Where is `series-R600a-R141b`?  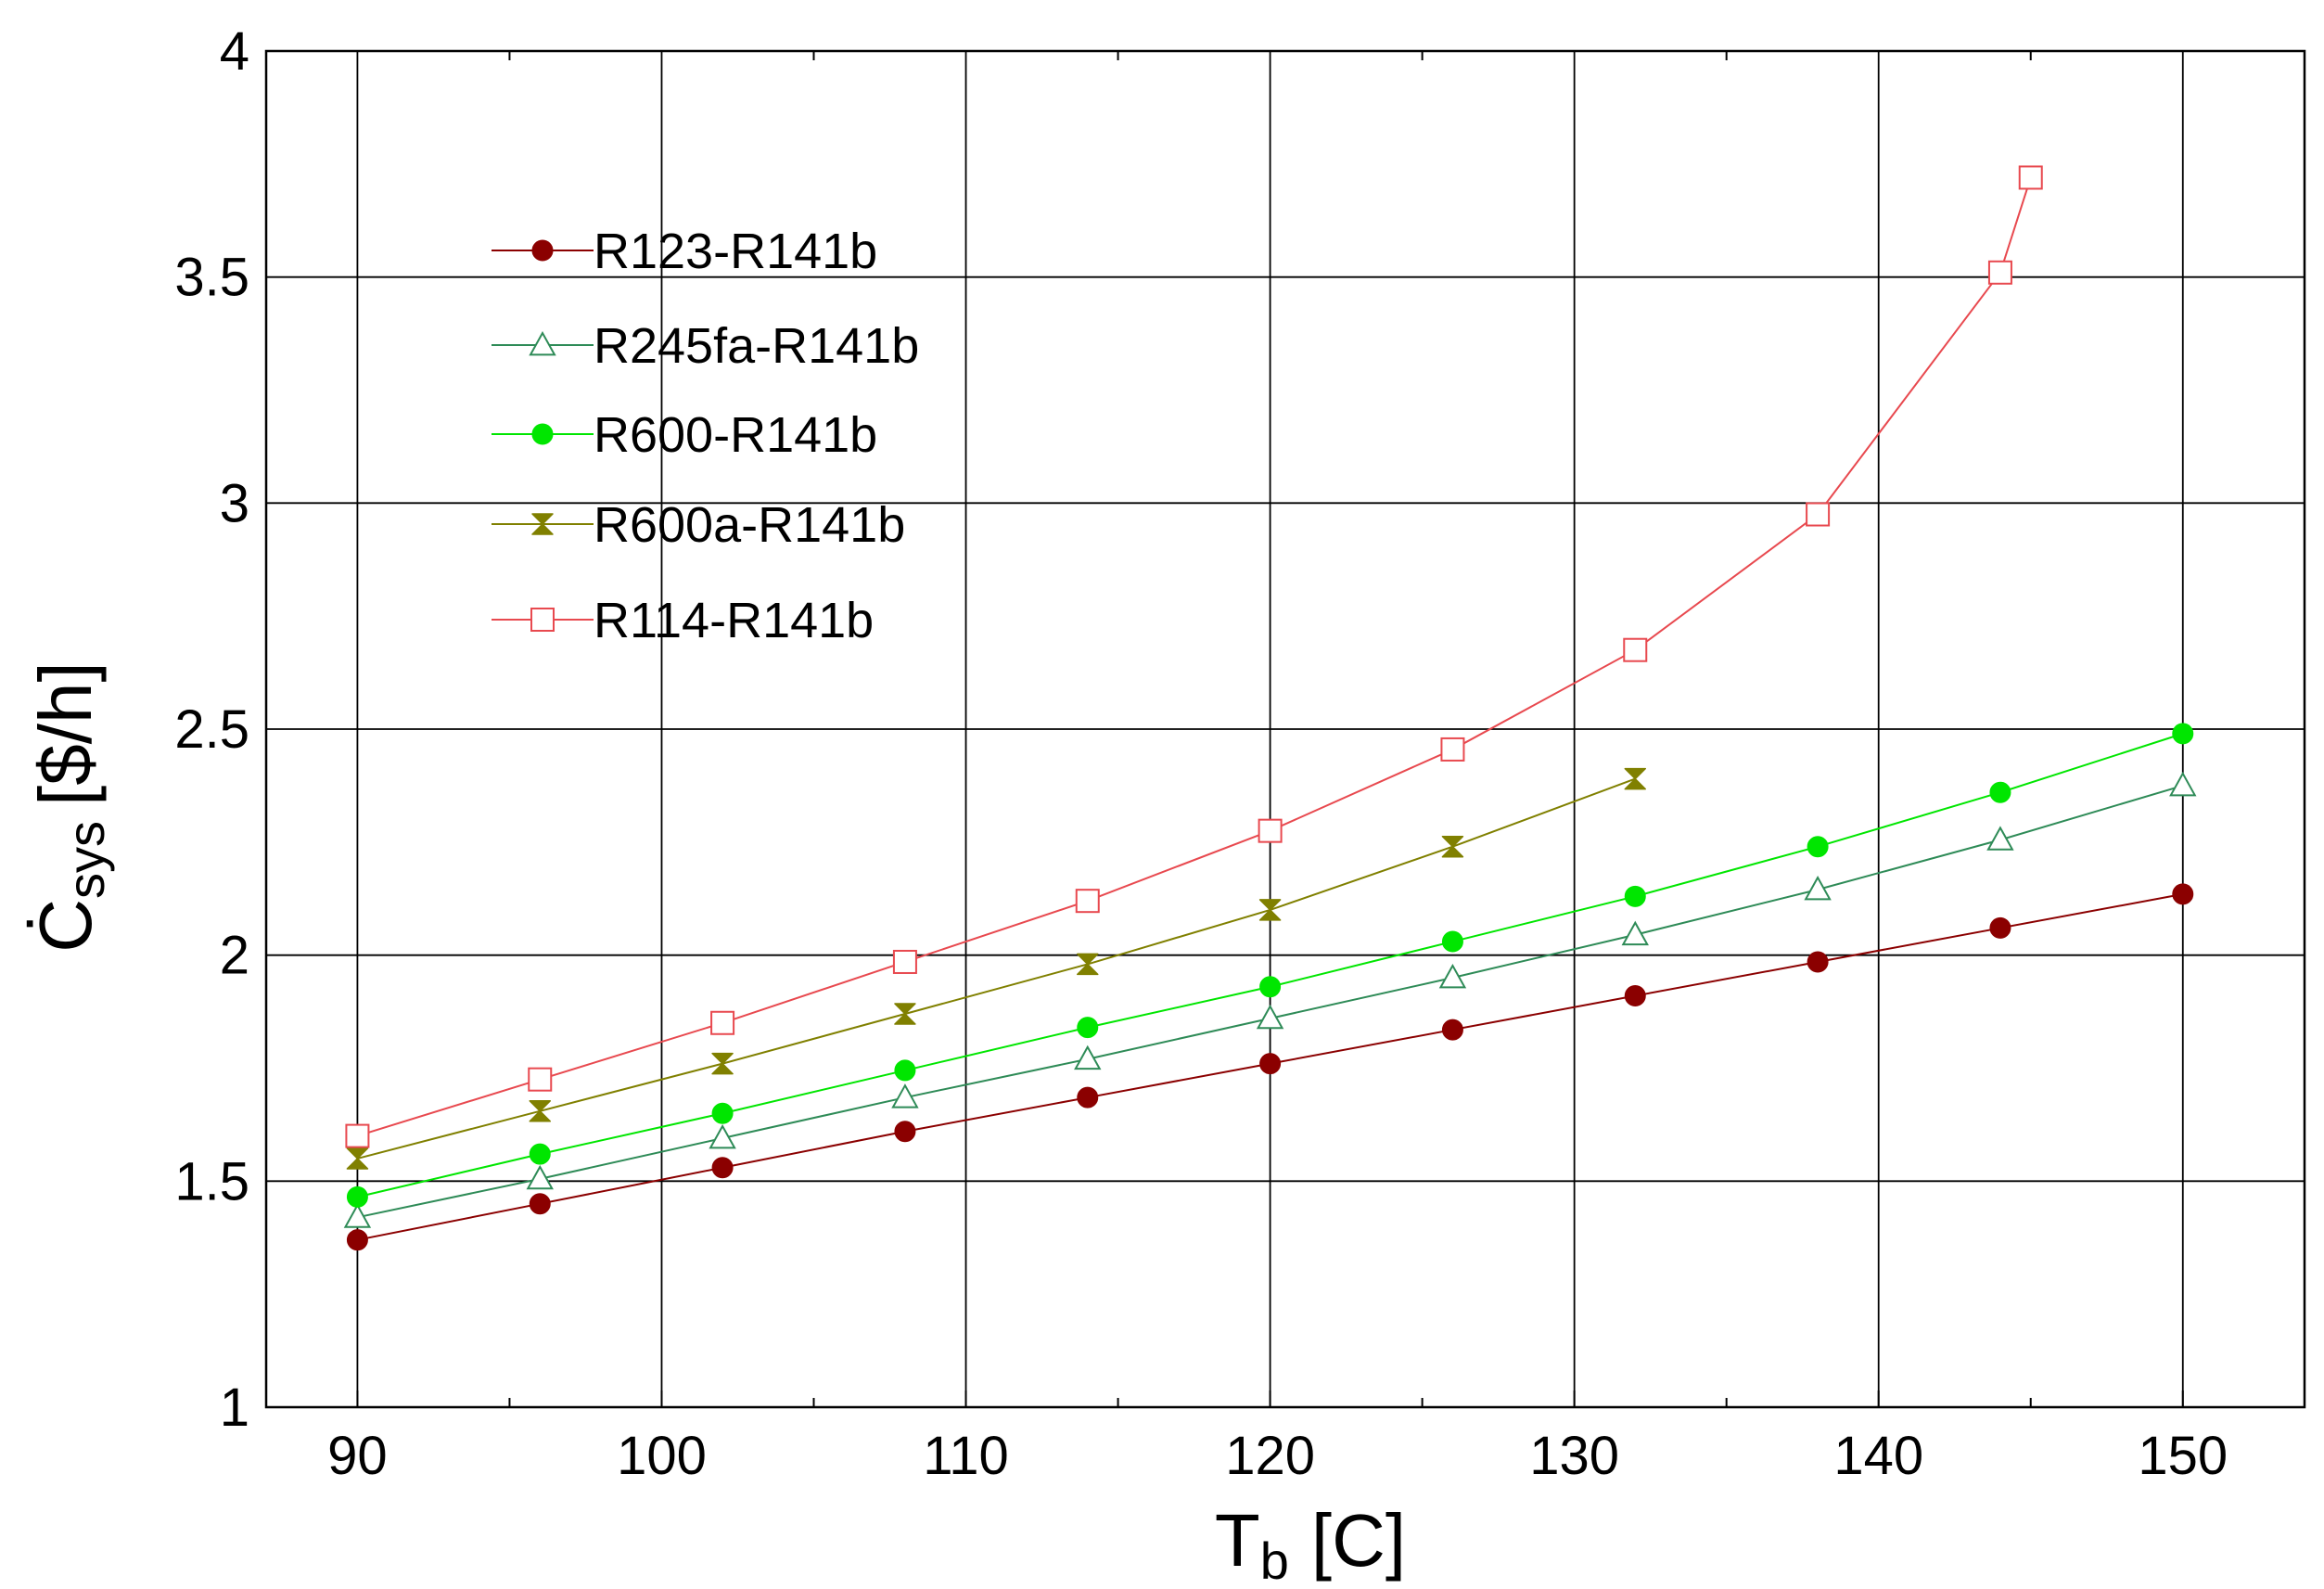 series-R600a-R141b is located at coordinates (997, 968).